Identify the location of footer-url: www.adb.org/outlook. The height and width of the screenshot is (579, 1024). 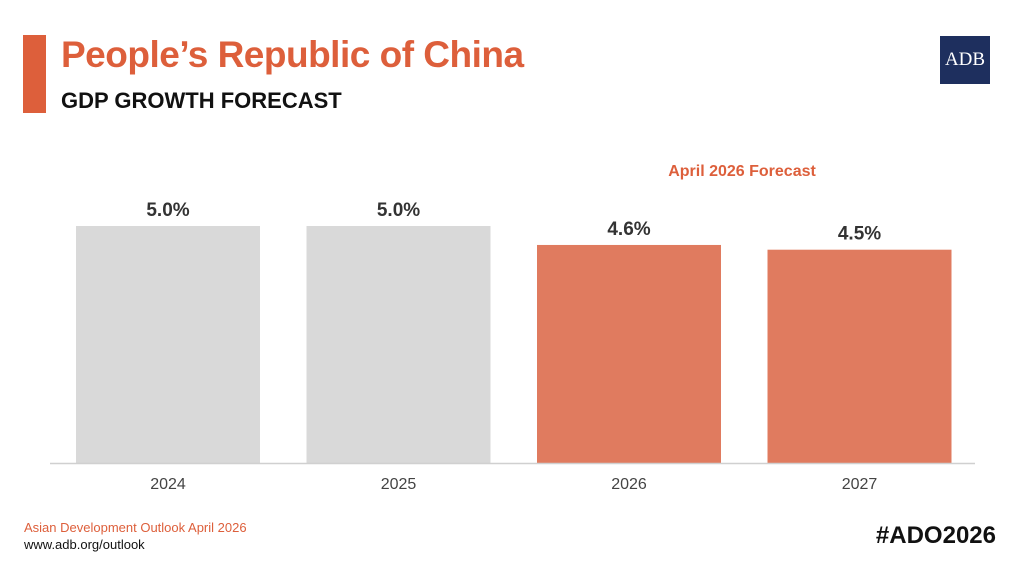
(84, 544).